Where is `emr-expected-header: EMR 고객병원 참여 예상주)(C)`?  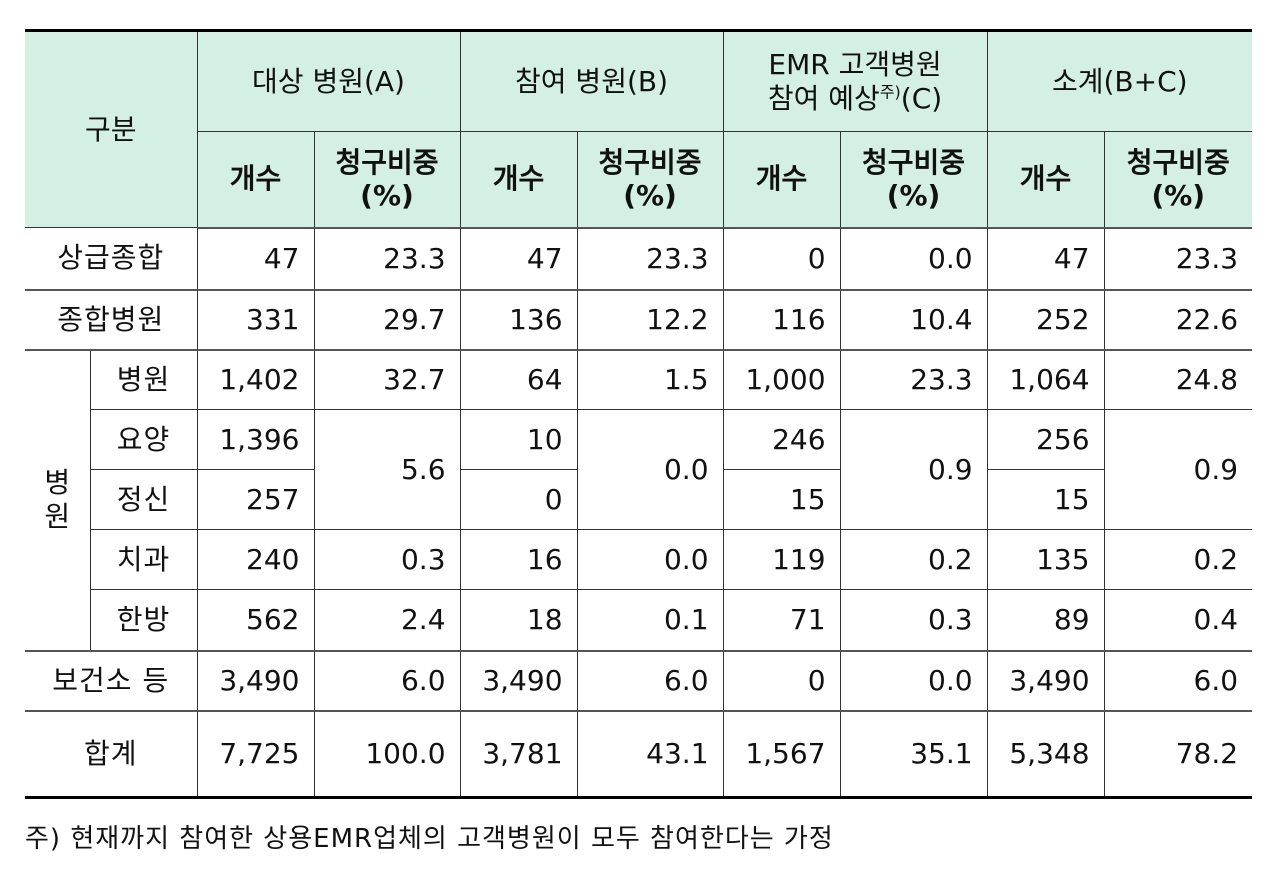 emr-expected-header: EMR 고객병원 참여 예상주)(C) is located at coordinates (855, 81).